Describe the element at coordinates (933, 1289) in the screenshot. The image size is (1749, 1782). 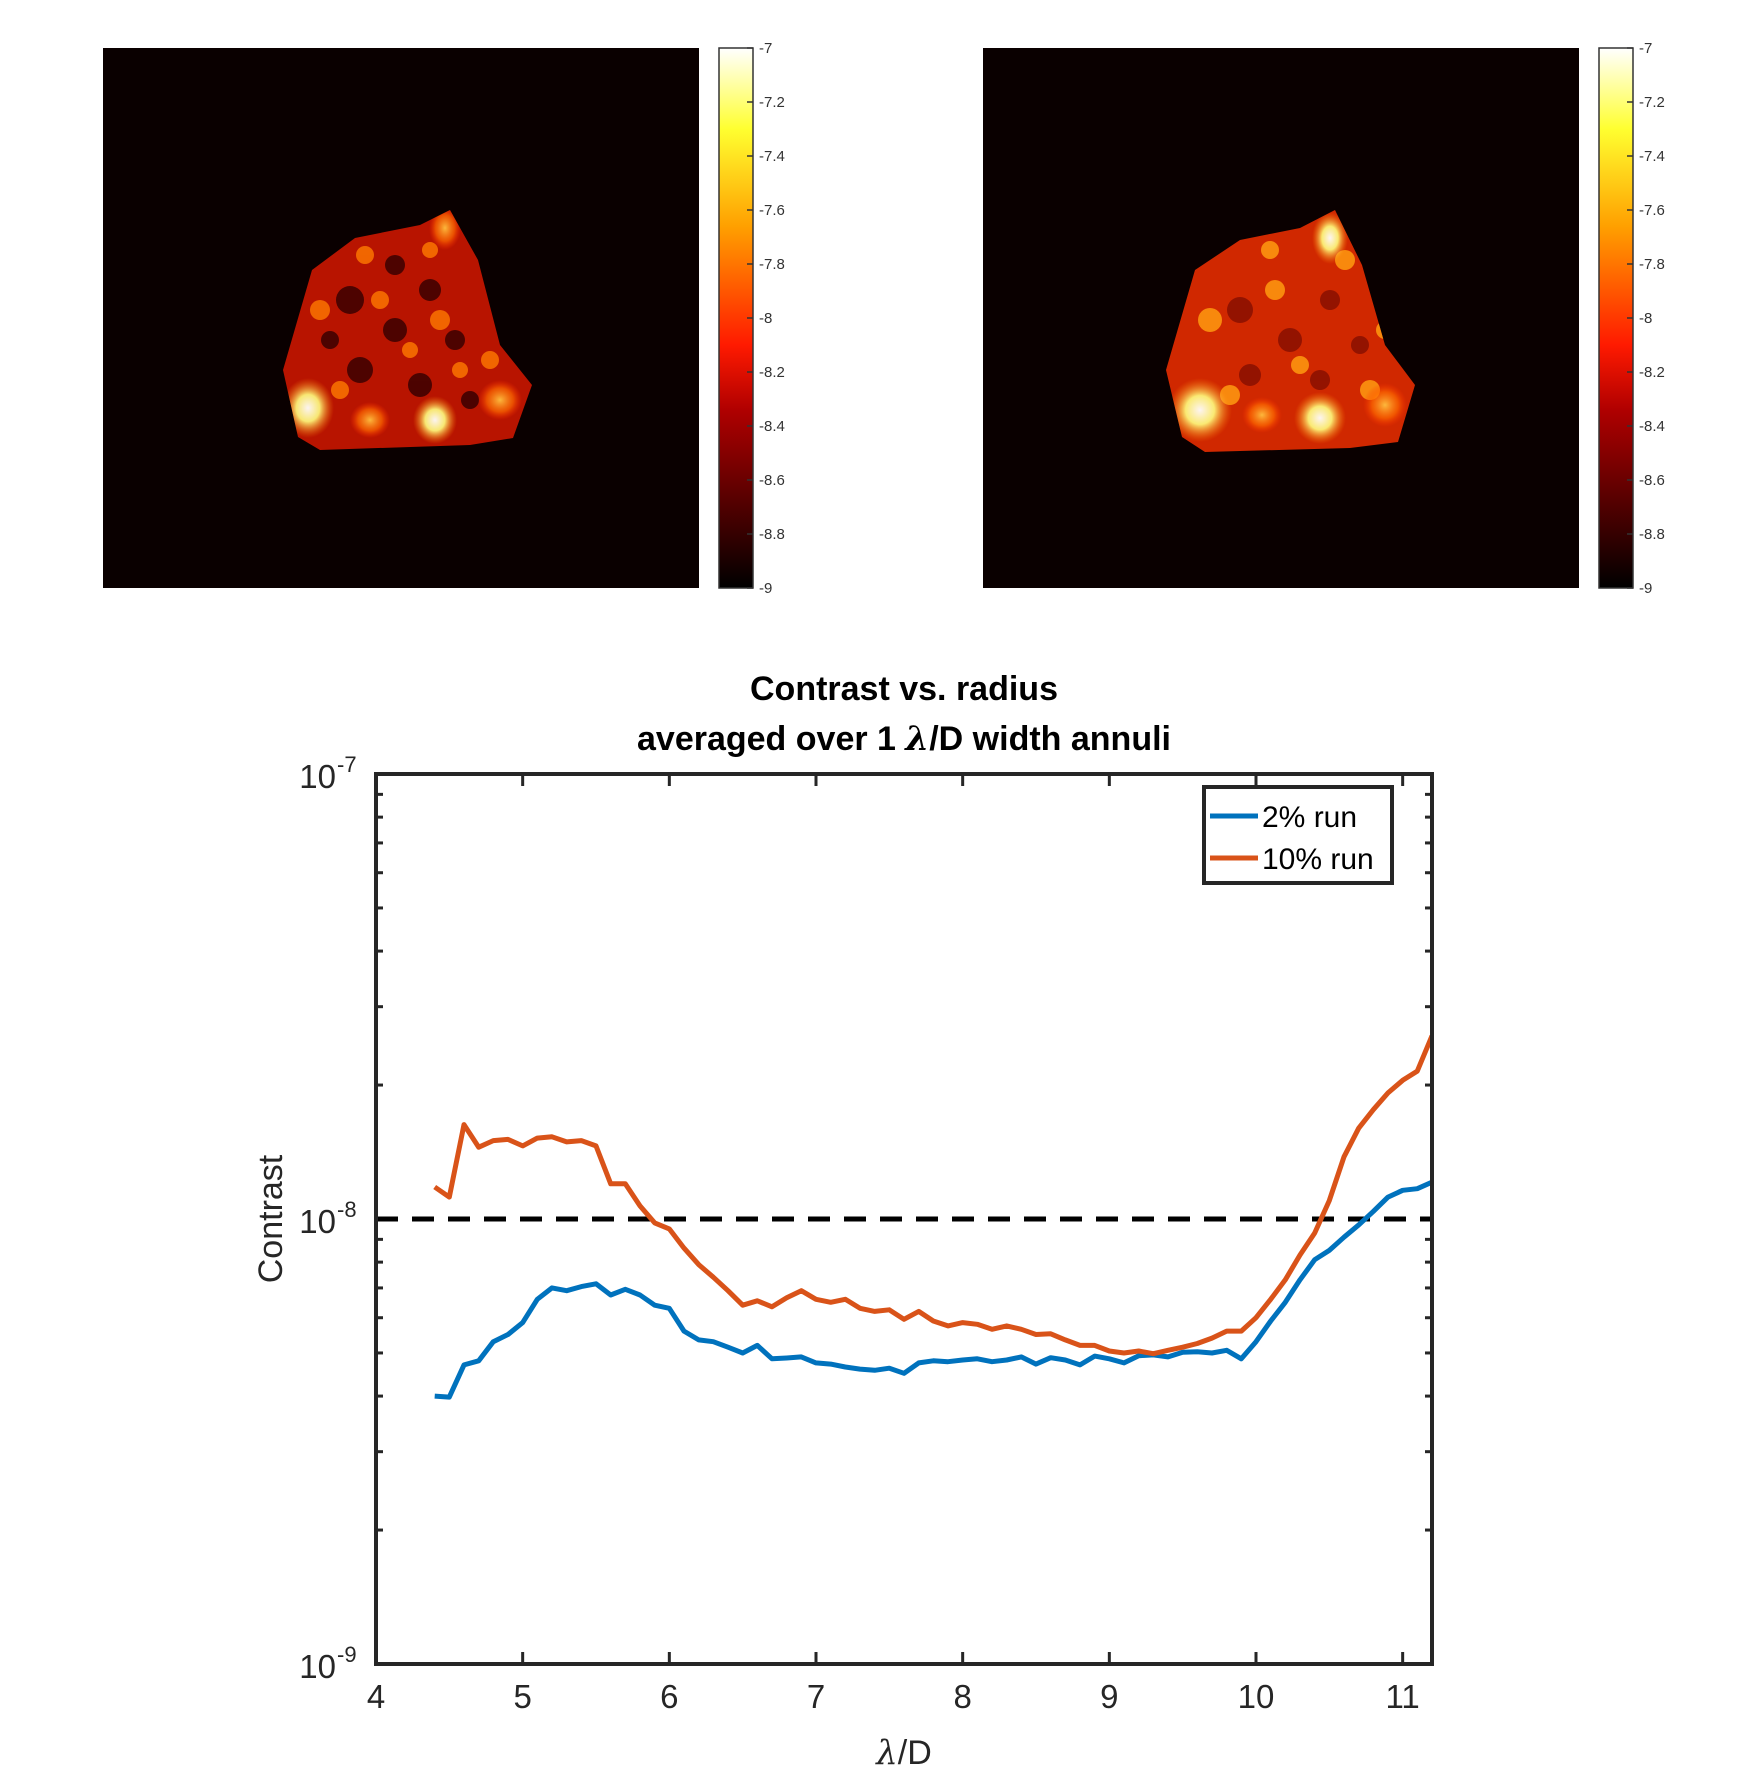
I see `series-line-2pct` at that location.